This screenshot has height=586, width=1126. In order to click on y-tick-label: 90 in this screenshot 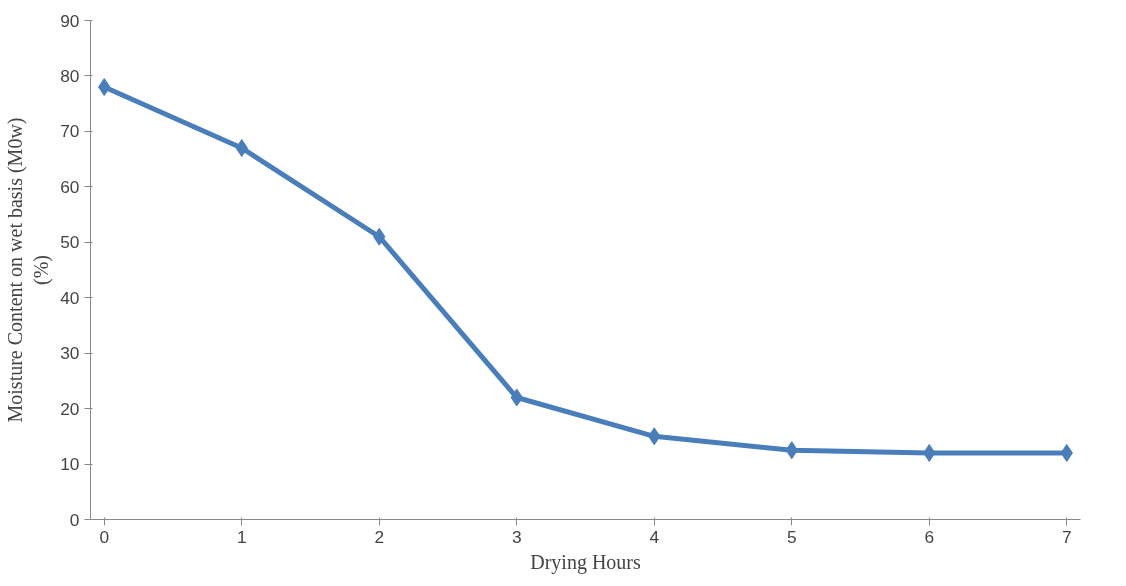, I will do `click(70, 20)`.